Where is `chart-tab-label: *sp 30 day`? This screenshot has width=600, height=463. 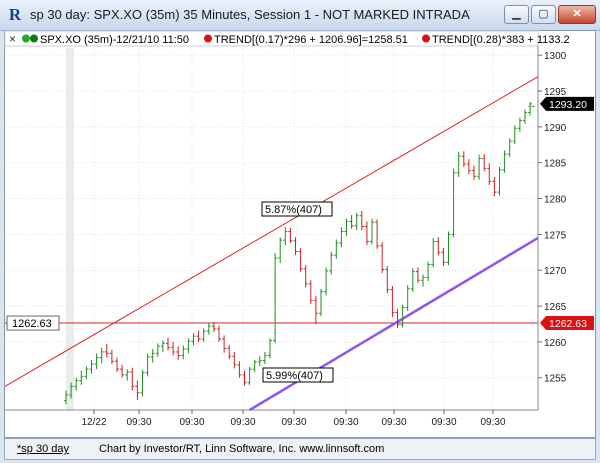 chart-tab-label: *sp 30 day is located at coordinates (43, 449).